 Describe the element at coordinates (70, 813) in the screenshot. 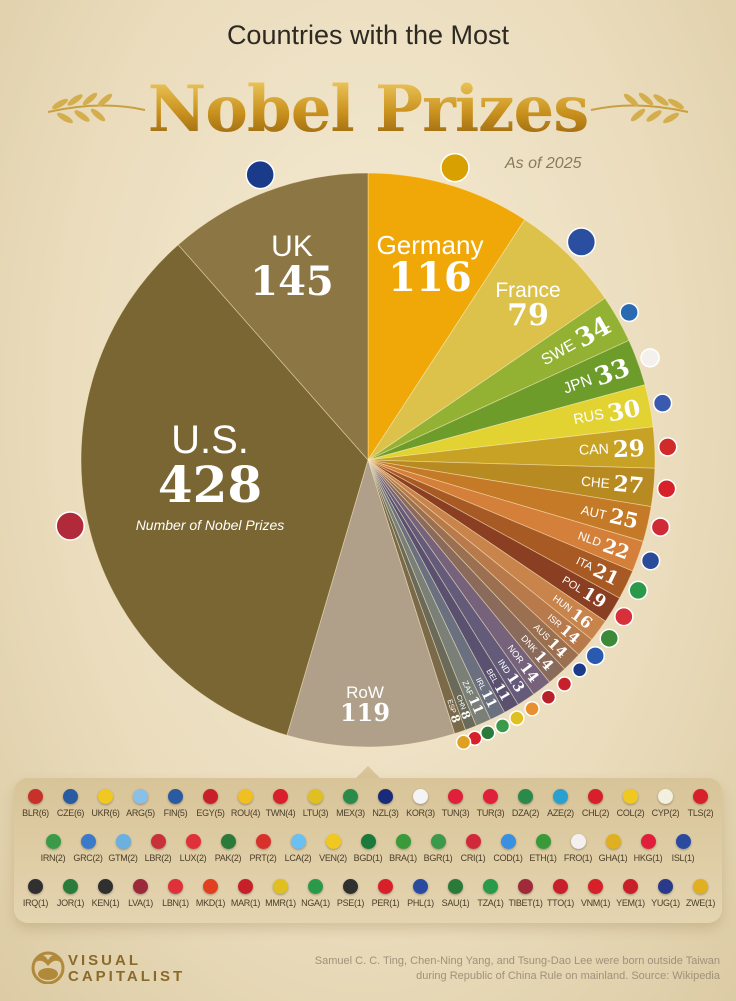

I see `country-label: CZE(6)` at that location.